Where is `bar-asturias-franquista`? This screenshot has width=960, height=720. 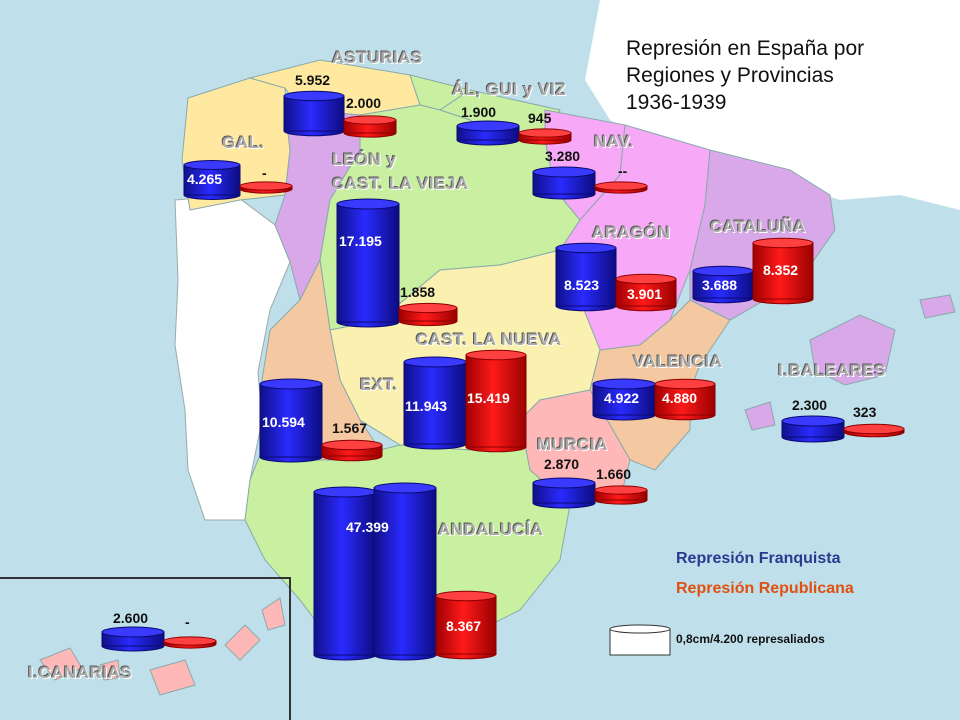 bar-asturias-franquista is located at coordinates (314, 113).